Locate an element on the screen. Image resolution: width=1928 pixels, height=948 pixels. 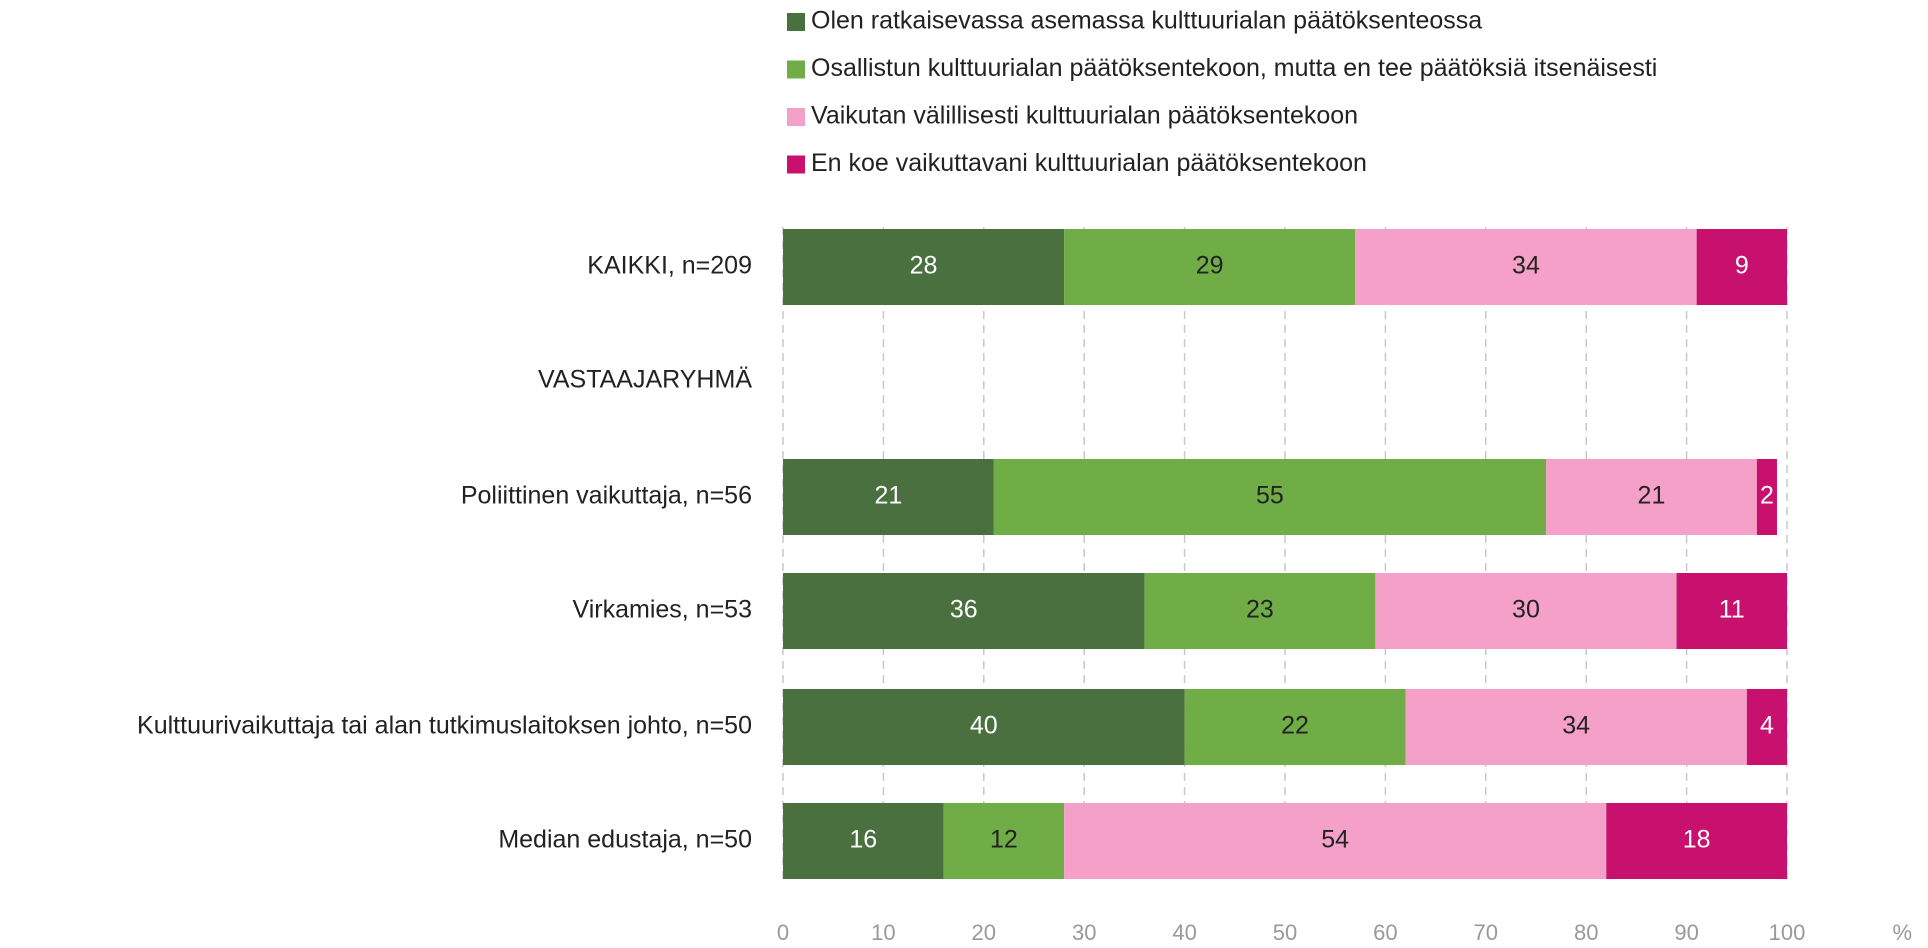
value-label: 4 is located at coordinates (1767, 726).